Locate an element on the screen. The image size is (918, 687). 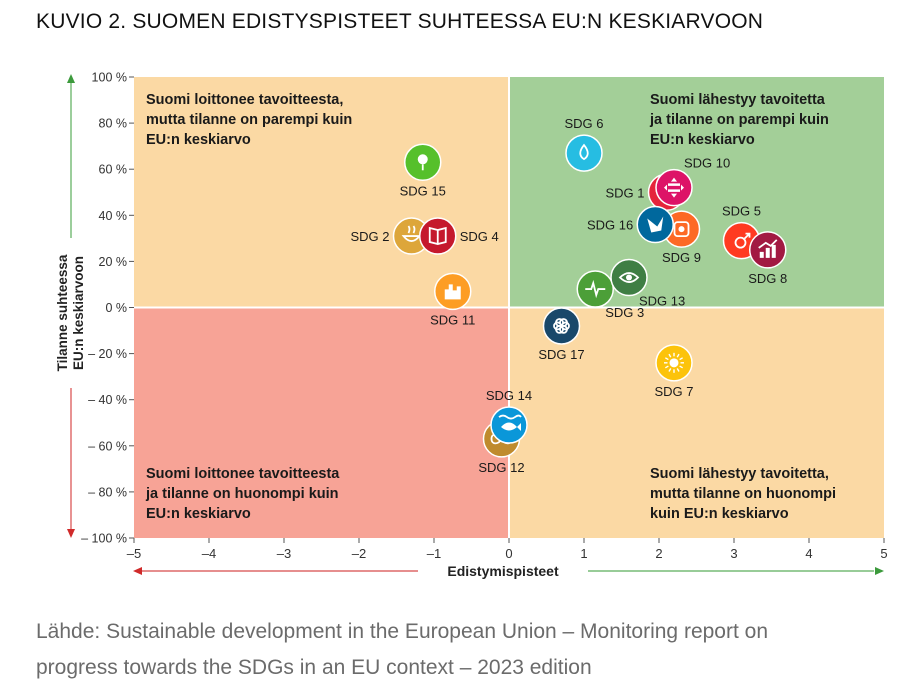
heartbeat-icon is located at coordinates (595, 289).